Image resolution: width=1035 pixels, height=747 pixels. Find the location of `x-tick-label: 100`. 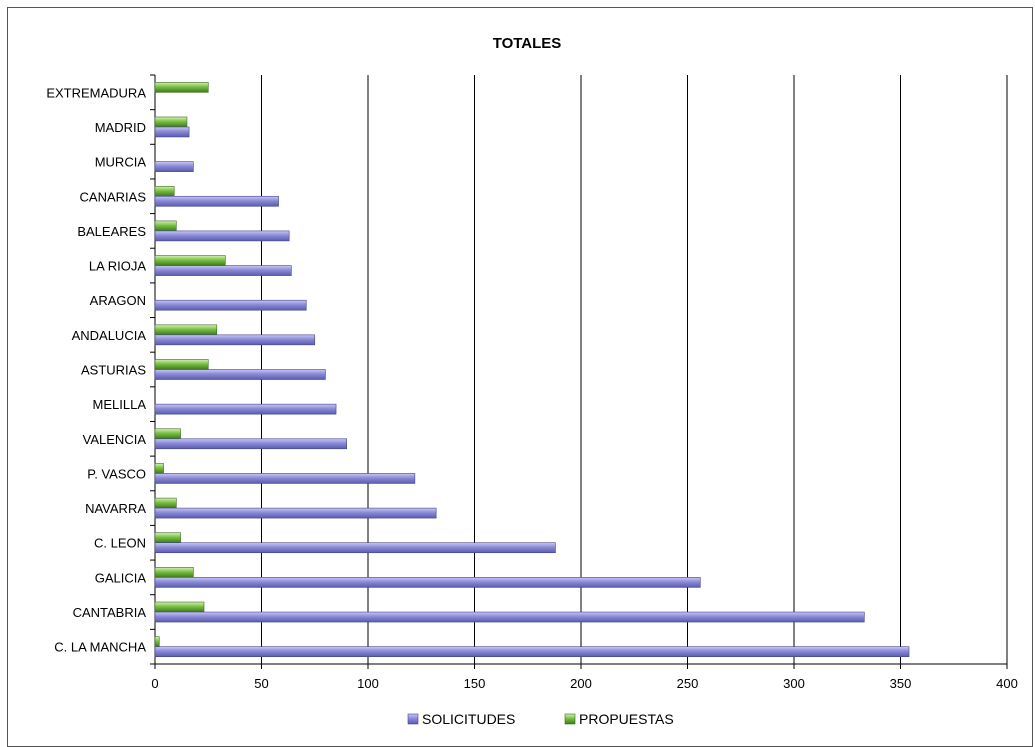

x-tick-label: 100 is located at coordinates (368, 683).